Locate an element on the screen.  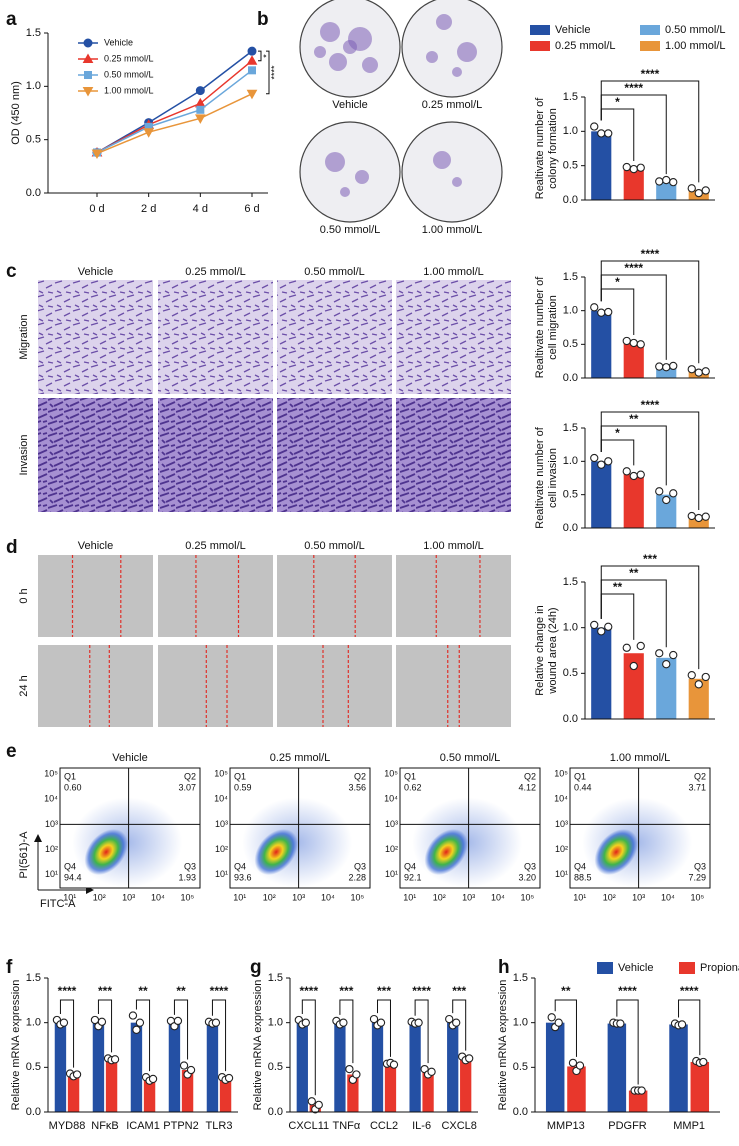
colony-label: 0.25 mmol/L is located at coordinates (452, 105).